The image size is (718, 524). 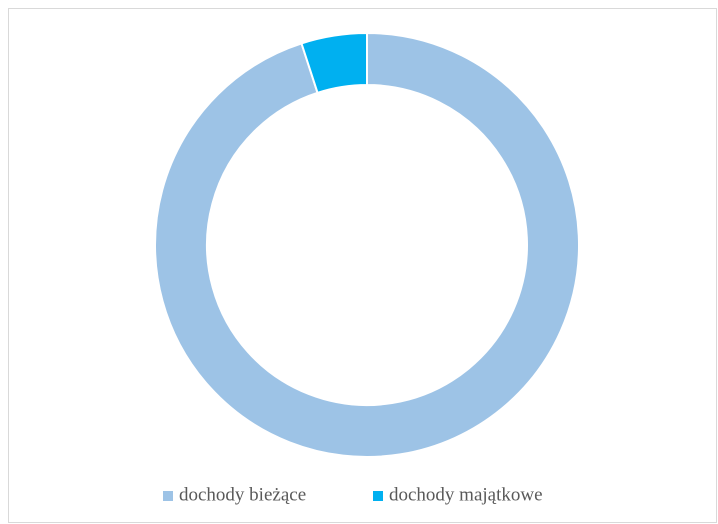 I want to click on donut-slice, so click(x=334, y=63).